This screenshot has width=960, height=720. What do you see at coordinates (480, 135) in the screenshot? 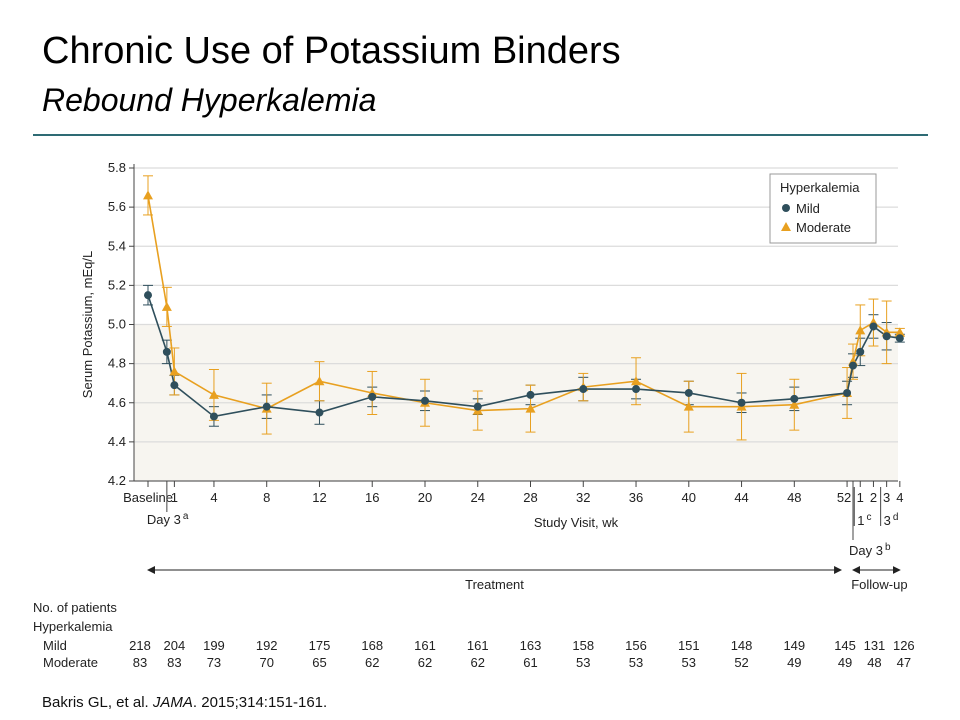
I see `title-divider` at bounding box center [480, 135].